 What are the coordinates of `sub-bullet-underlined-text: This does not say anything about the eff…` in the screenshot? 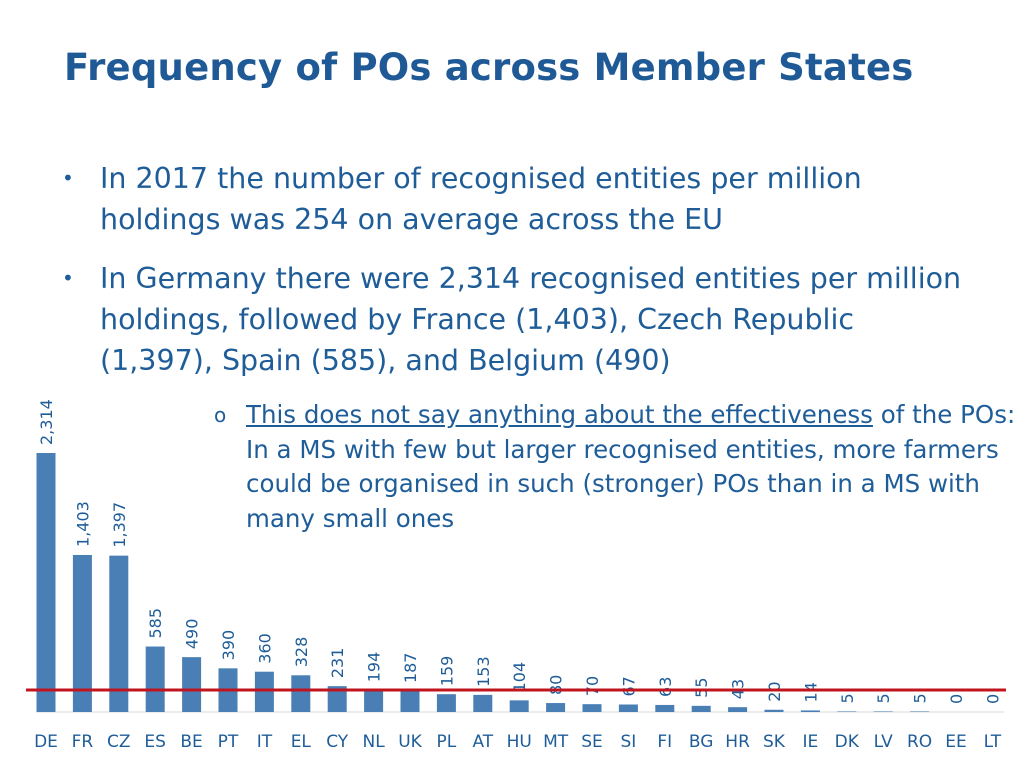 It's located at (559, 414).